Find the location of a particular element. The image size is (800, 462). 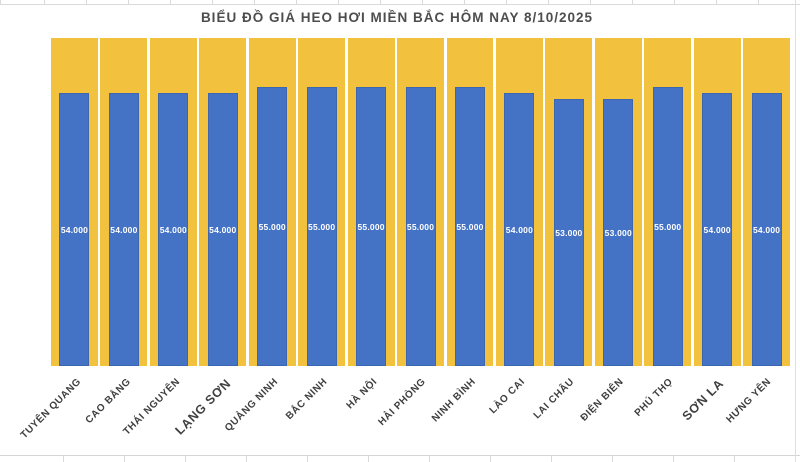

spreadsheet-gridlines-top is located at coordinates (400, 2).